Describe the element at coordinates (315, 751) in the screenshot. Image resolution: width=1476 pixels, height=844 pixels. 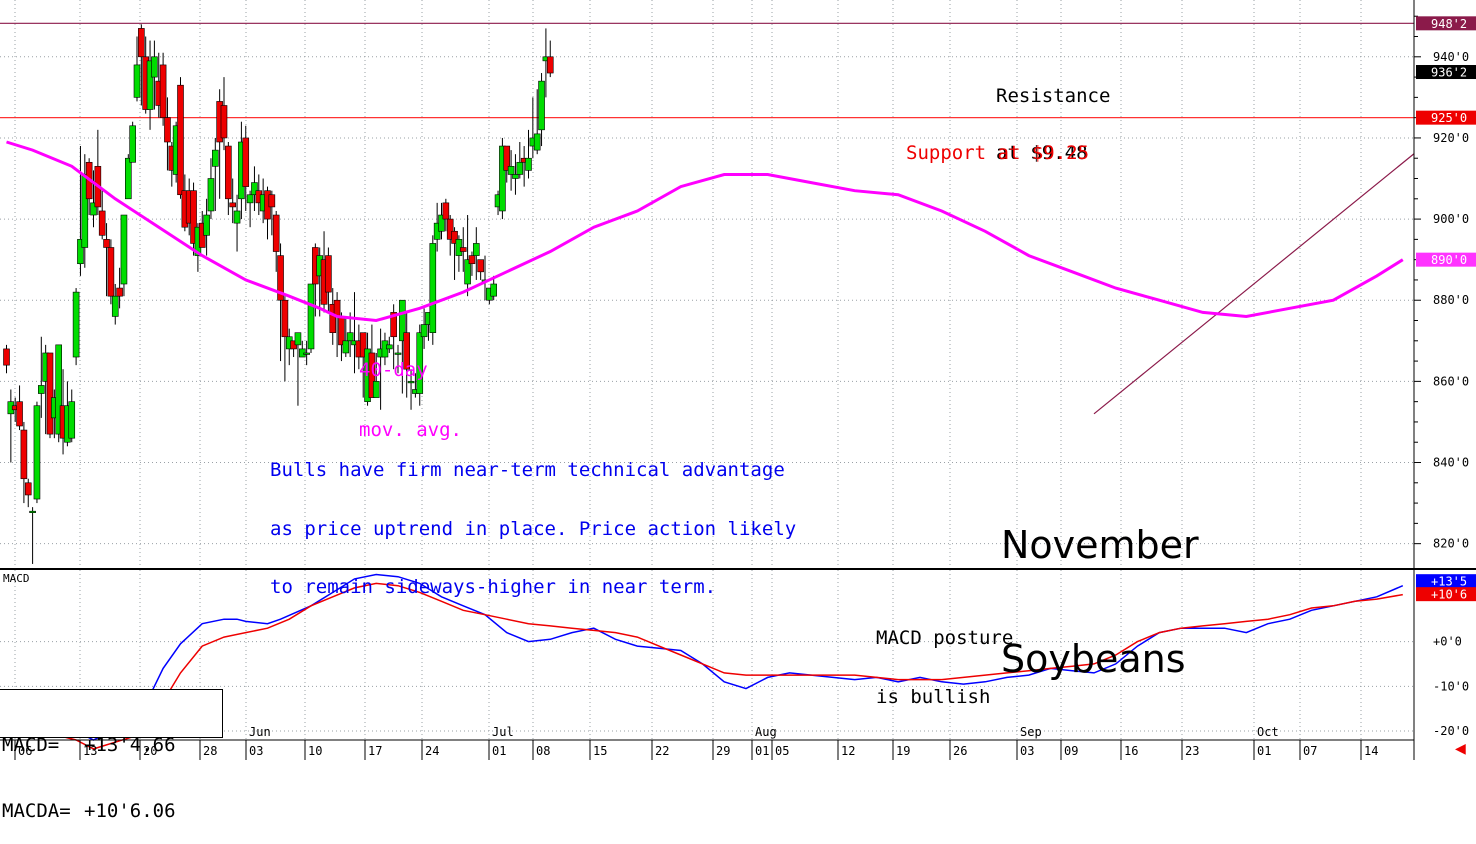
I see `x-tick-label: 10` at that location.